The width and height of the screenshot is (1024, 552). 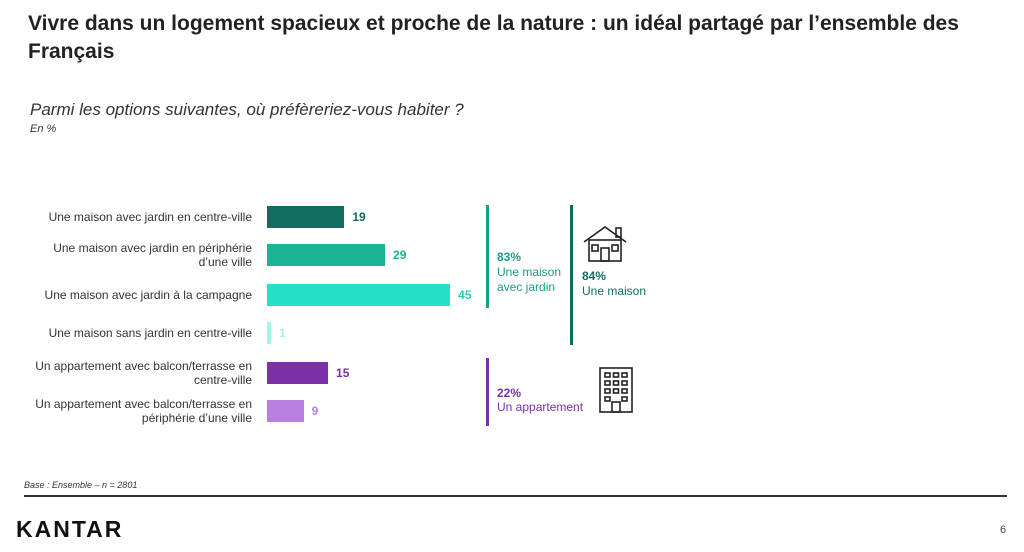 What do you see at coordinates (196, 418) in the screenshot?
I see `category-label-line: périphérie d’une ville` at bounding box center [196, 418].